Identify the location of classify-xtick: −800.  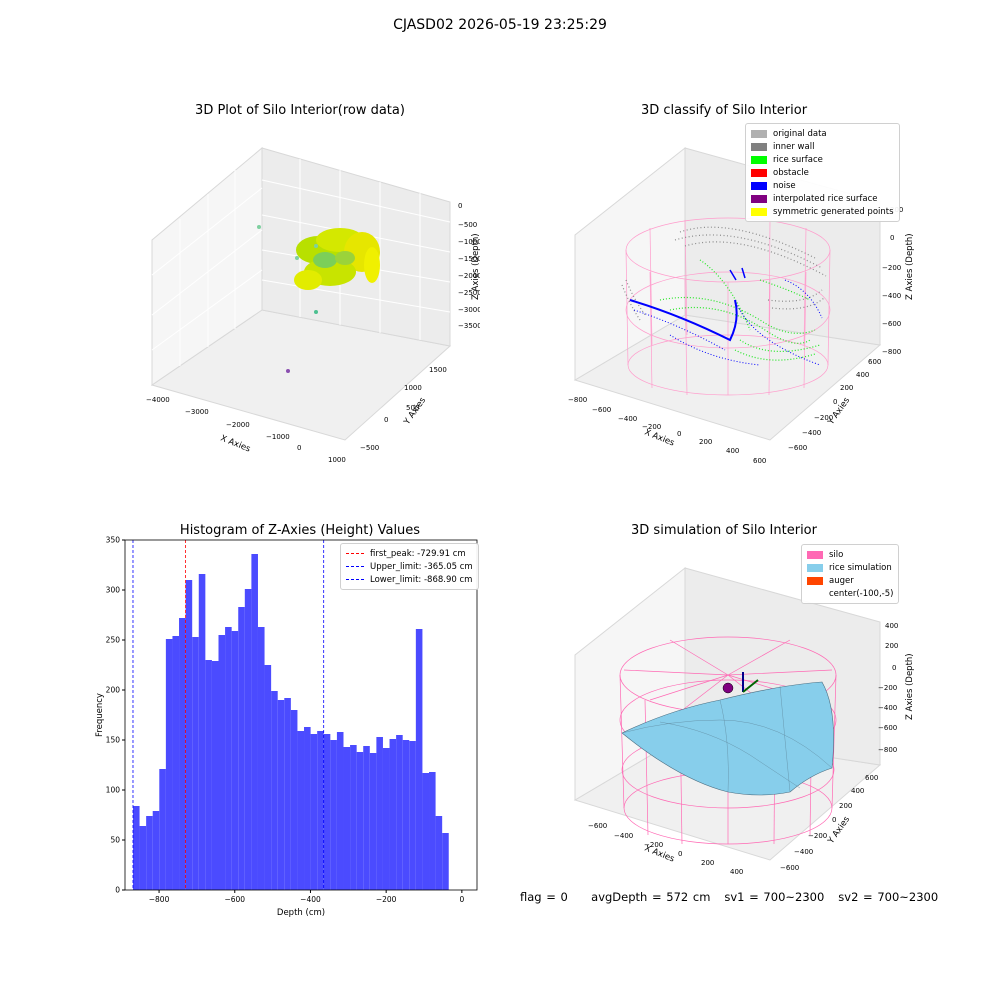
(577, 400).